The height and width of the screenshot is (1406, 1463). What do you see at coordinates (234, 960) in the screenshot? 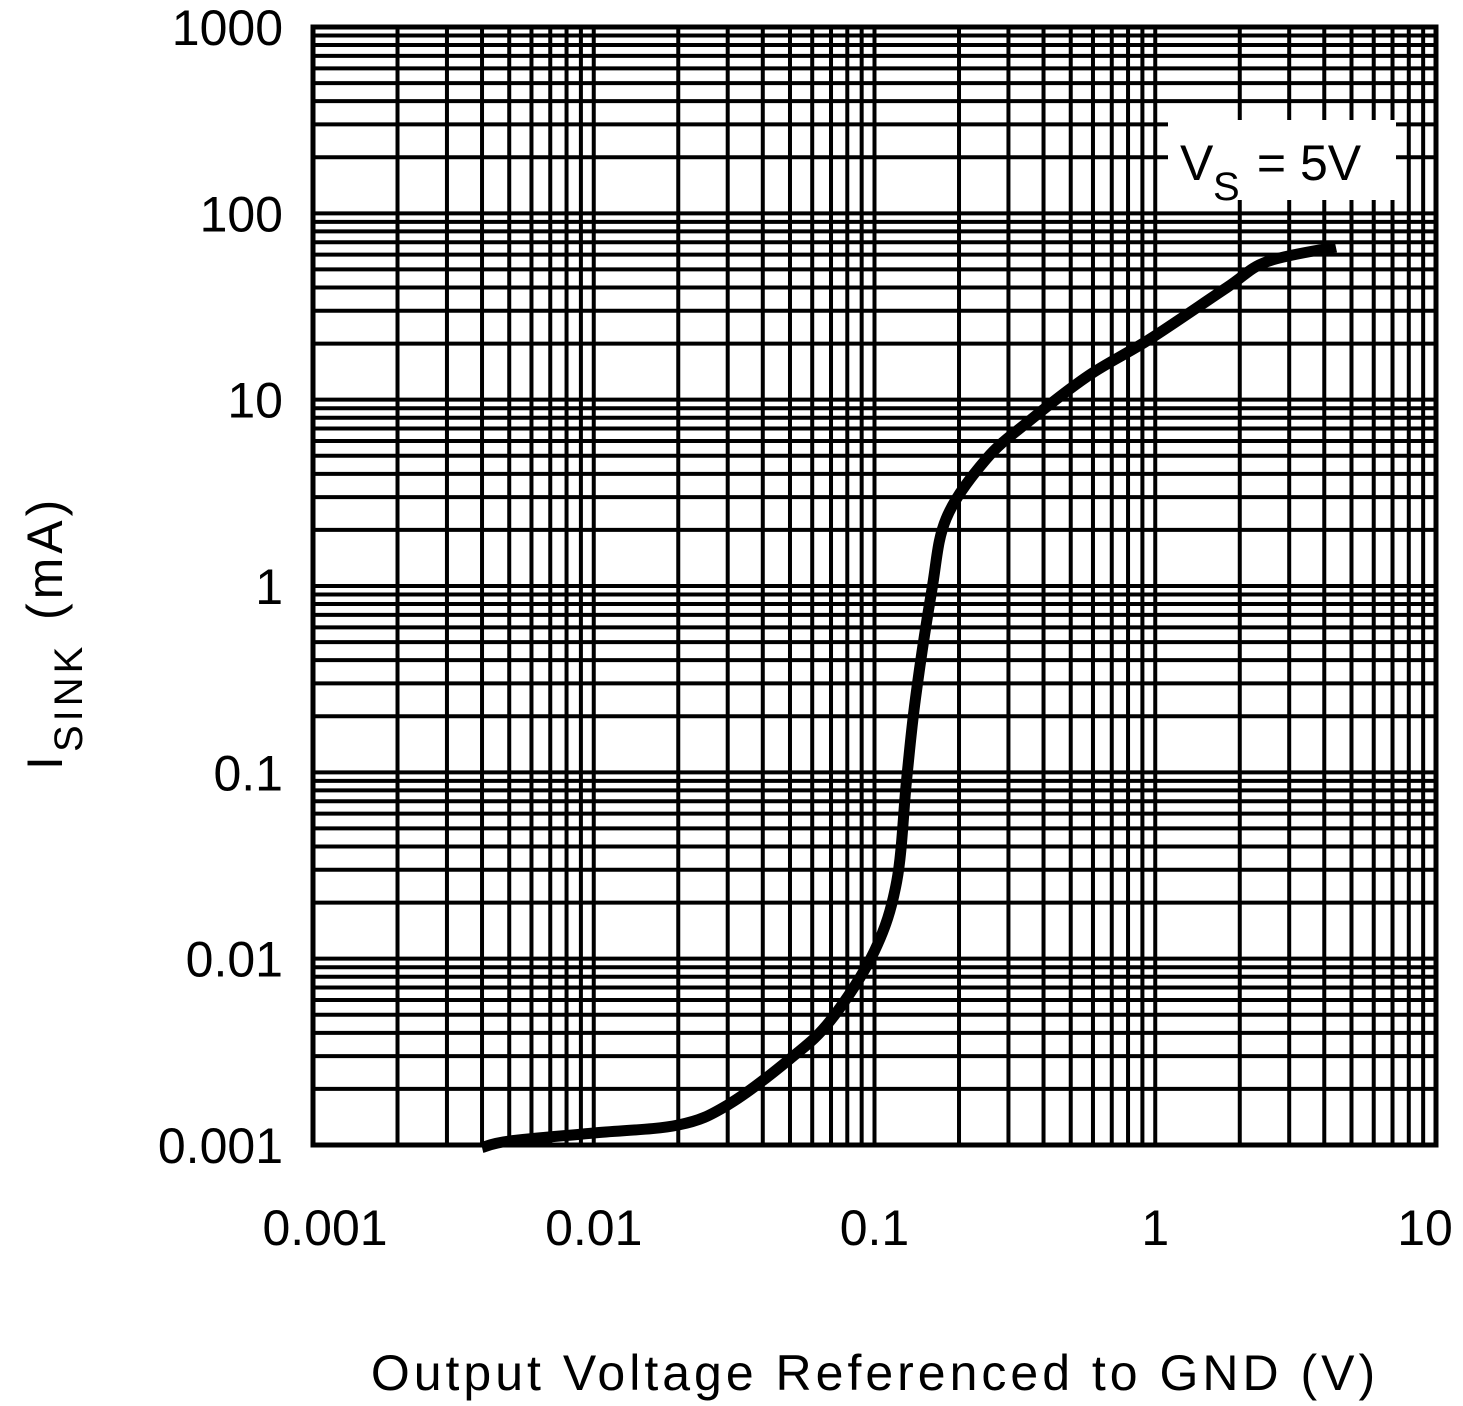
I see `y-tick-label: 0.01` at bounding box center [234, 960].